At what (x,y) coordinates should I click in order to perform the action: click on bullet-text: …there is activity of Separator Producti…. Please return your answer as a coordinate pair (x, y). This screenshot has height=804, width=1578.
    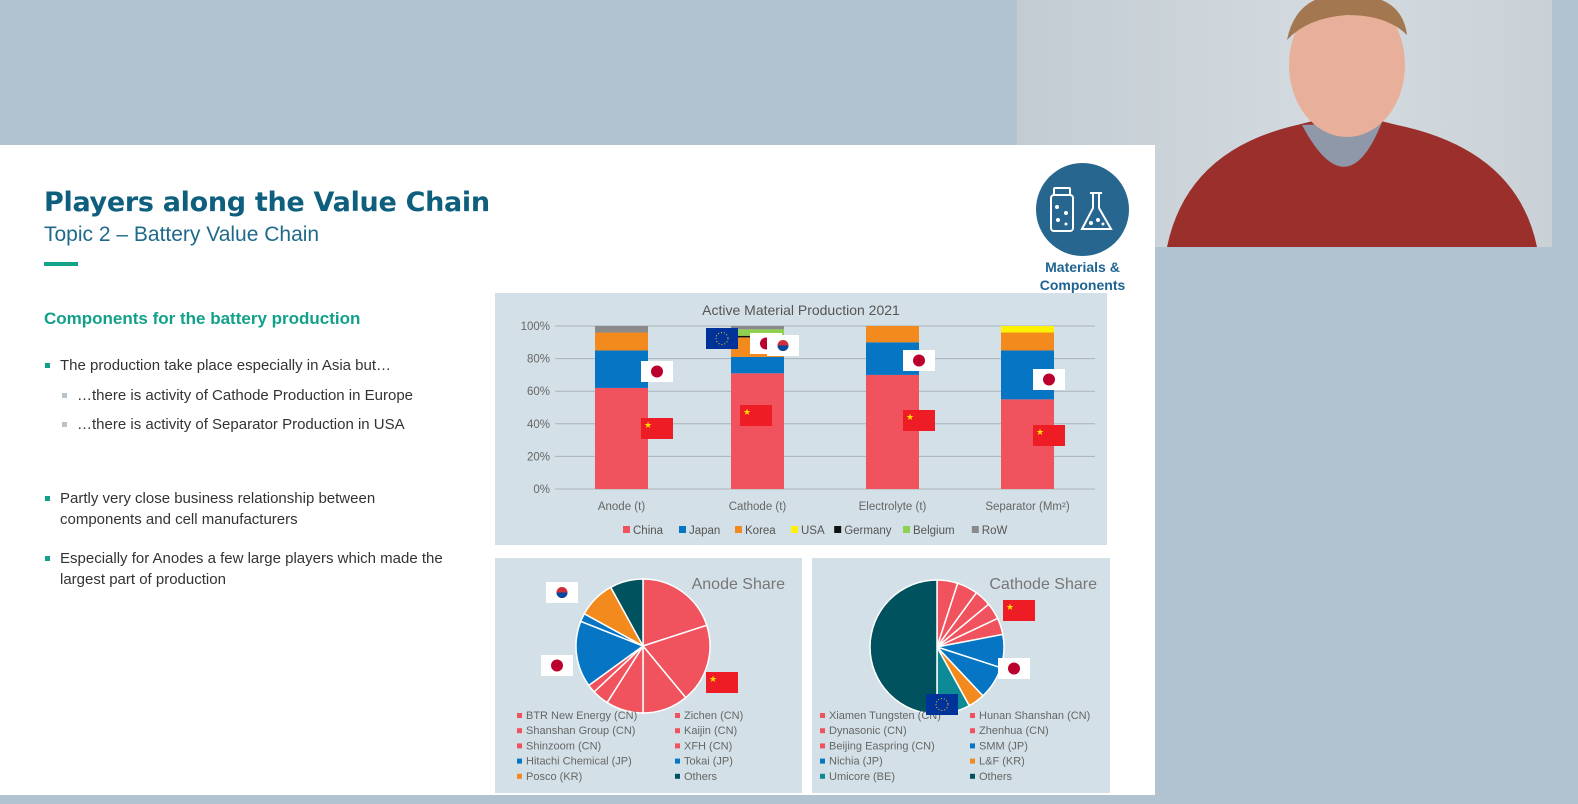
    Looking at the image, I should click on (241, 424).